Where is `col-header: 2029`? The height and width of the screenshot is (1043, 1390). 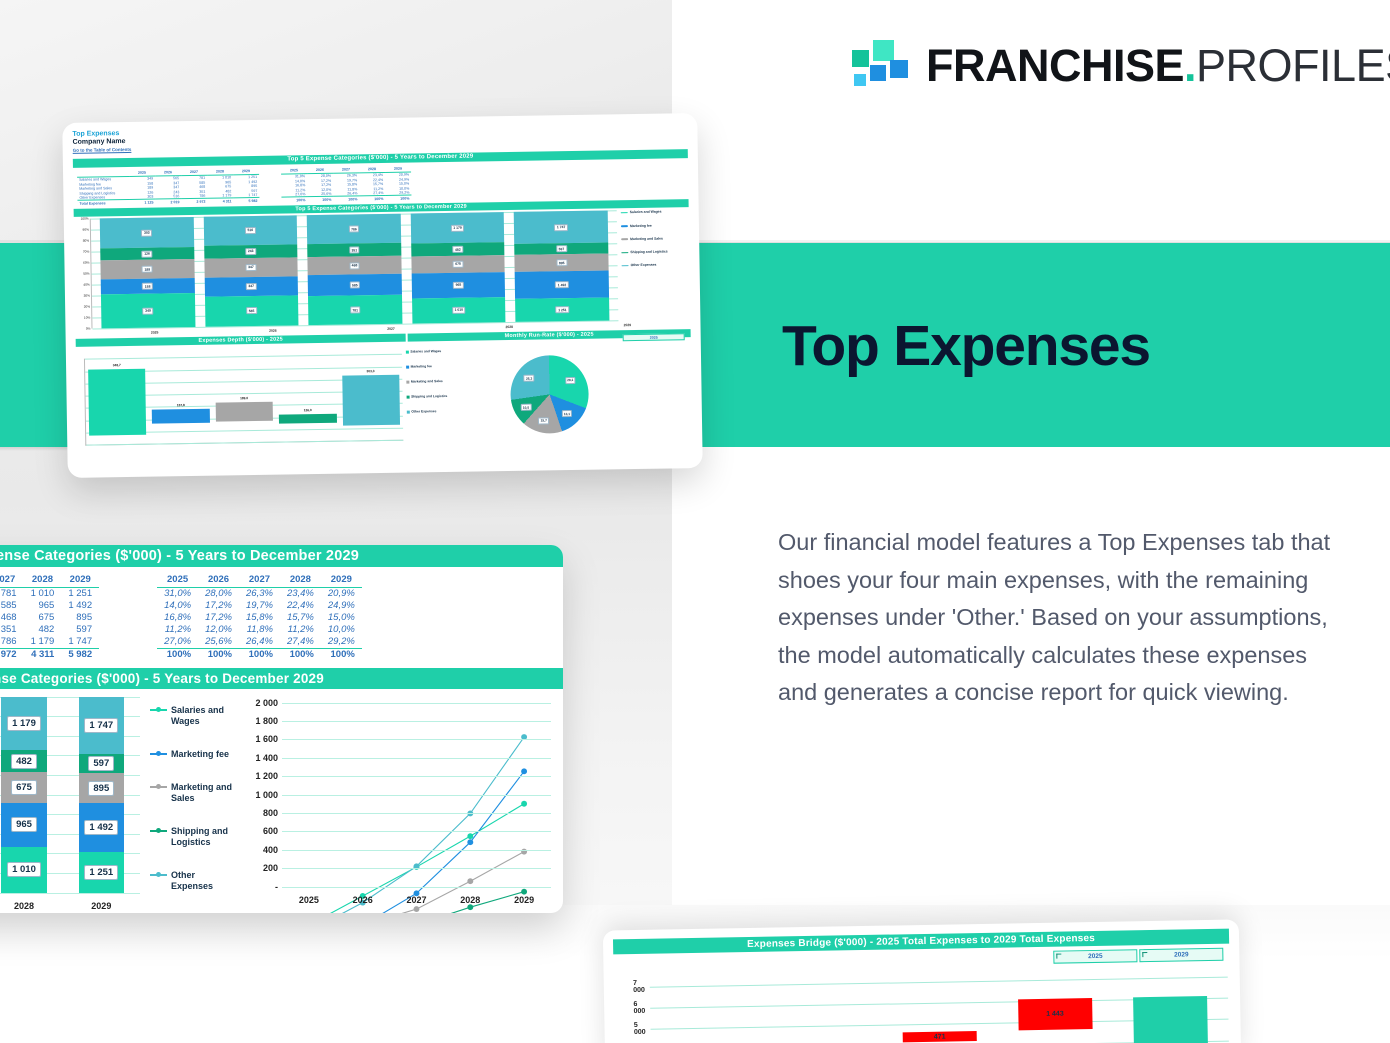 col-header: 2029 is located at coordinates (80, 580).